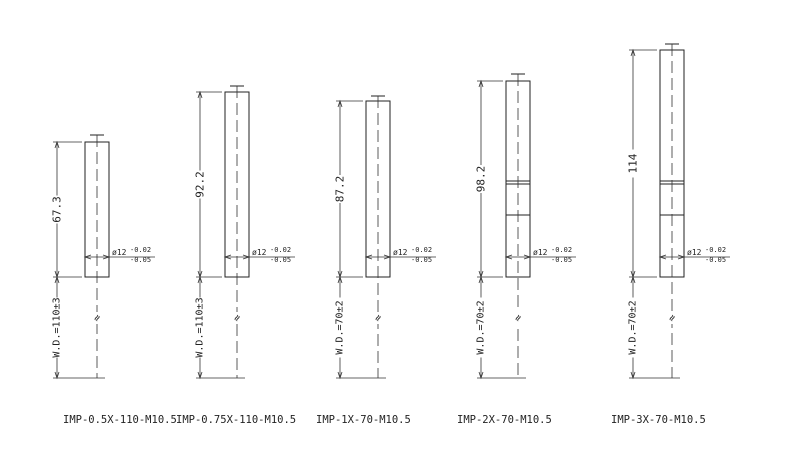 This screenshot has height=453, width=800. I want to click on length-dimension-label: 92.2, so click(200, 184).